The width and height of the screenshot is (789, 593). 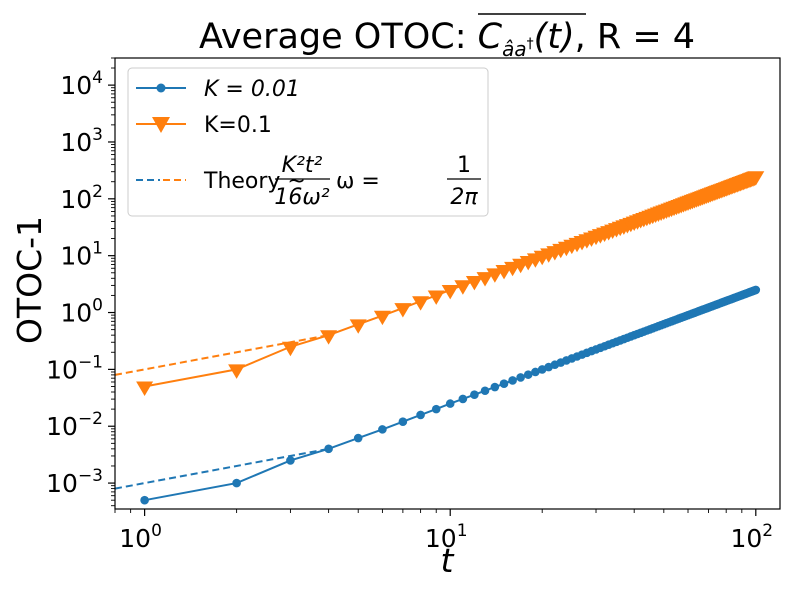 What do you see at coordinates (358, 181) in the screenshot?
I see `legend-theory-omega: ω =` at bounding box center [358, 181].